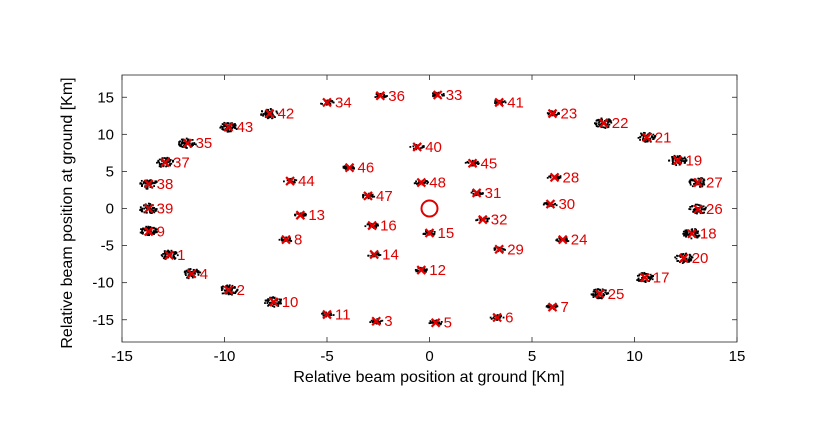 The height and width of the screenshot is (436, 830). I want to click on beam-label: 32, so click(499, 220).